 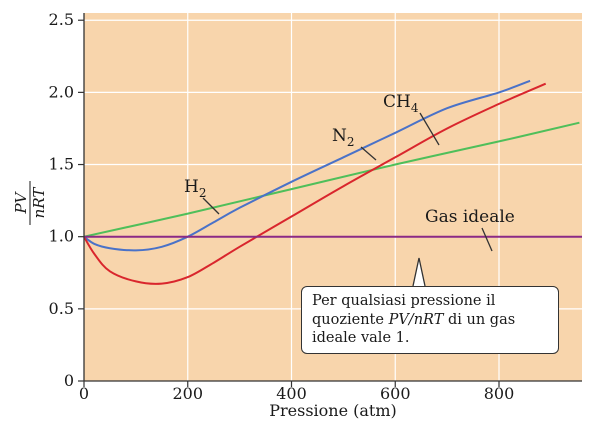 What do you see at coordinates (187, 393) in the screenshot?
I see `x-tick-label-1: 200` at bounding box center [187, 393].